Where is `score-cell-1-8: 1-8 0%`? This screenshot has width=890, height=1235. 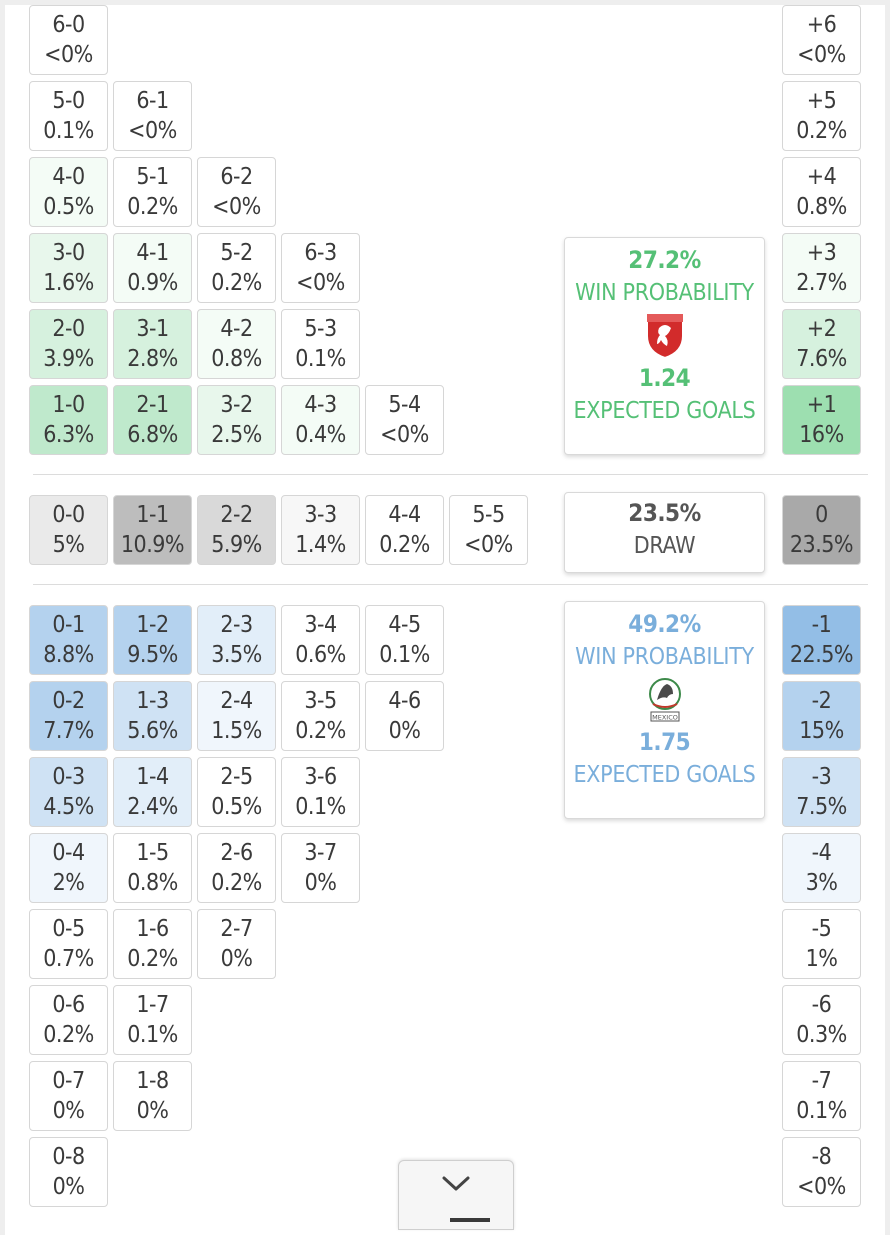 score-cell-1-8: 1-8 0% is located at coordinates (152, 1096).